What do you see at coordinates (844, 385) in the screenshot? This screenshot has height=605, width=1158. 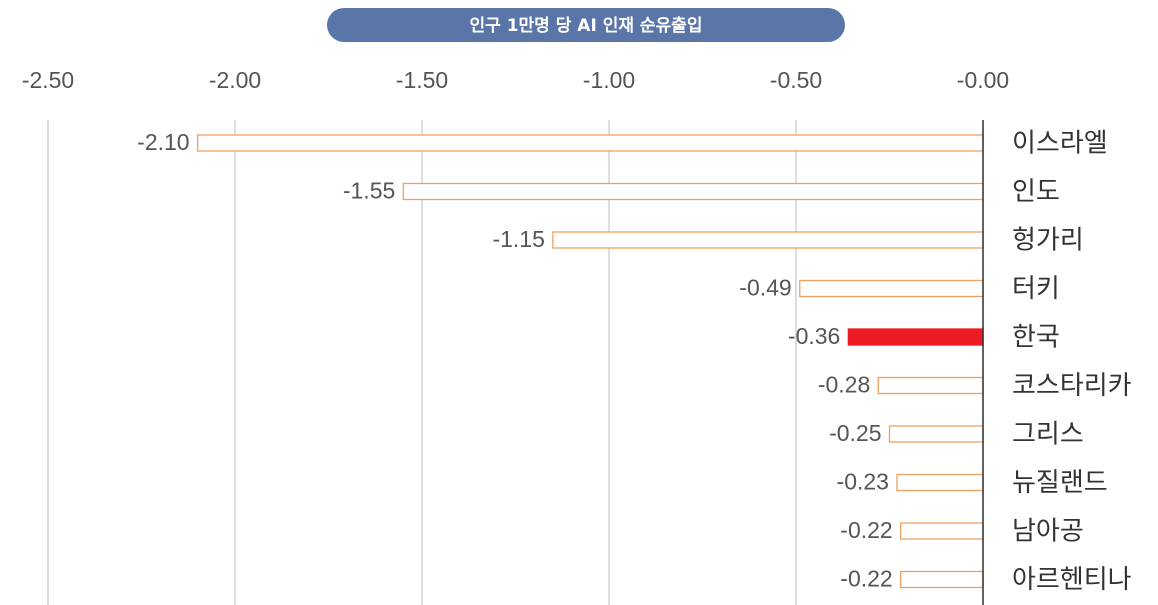 I see `value-label: -0.28` at bounding box center [844, 385].